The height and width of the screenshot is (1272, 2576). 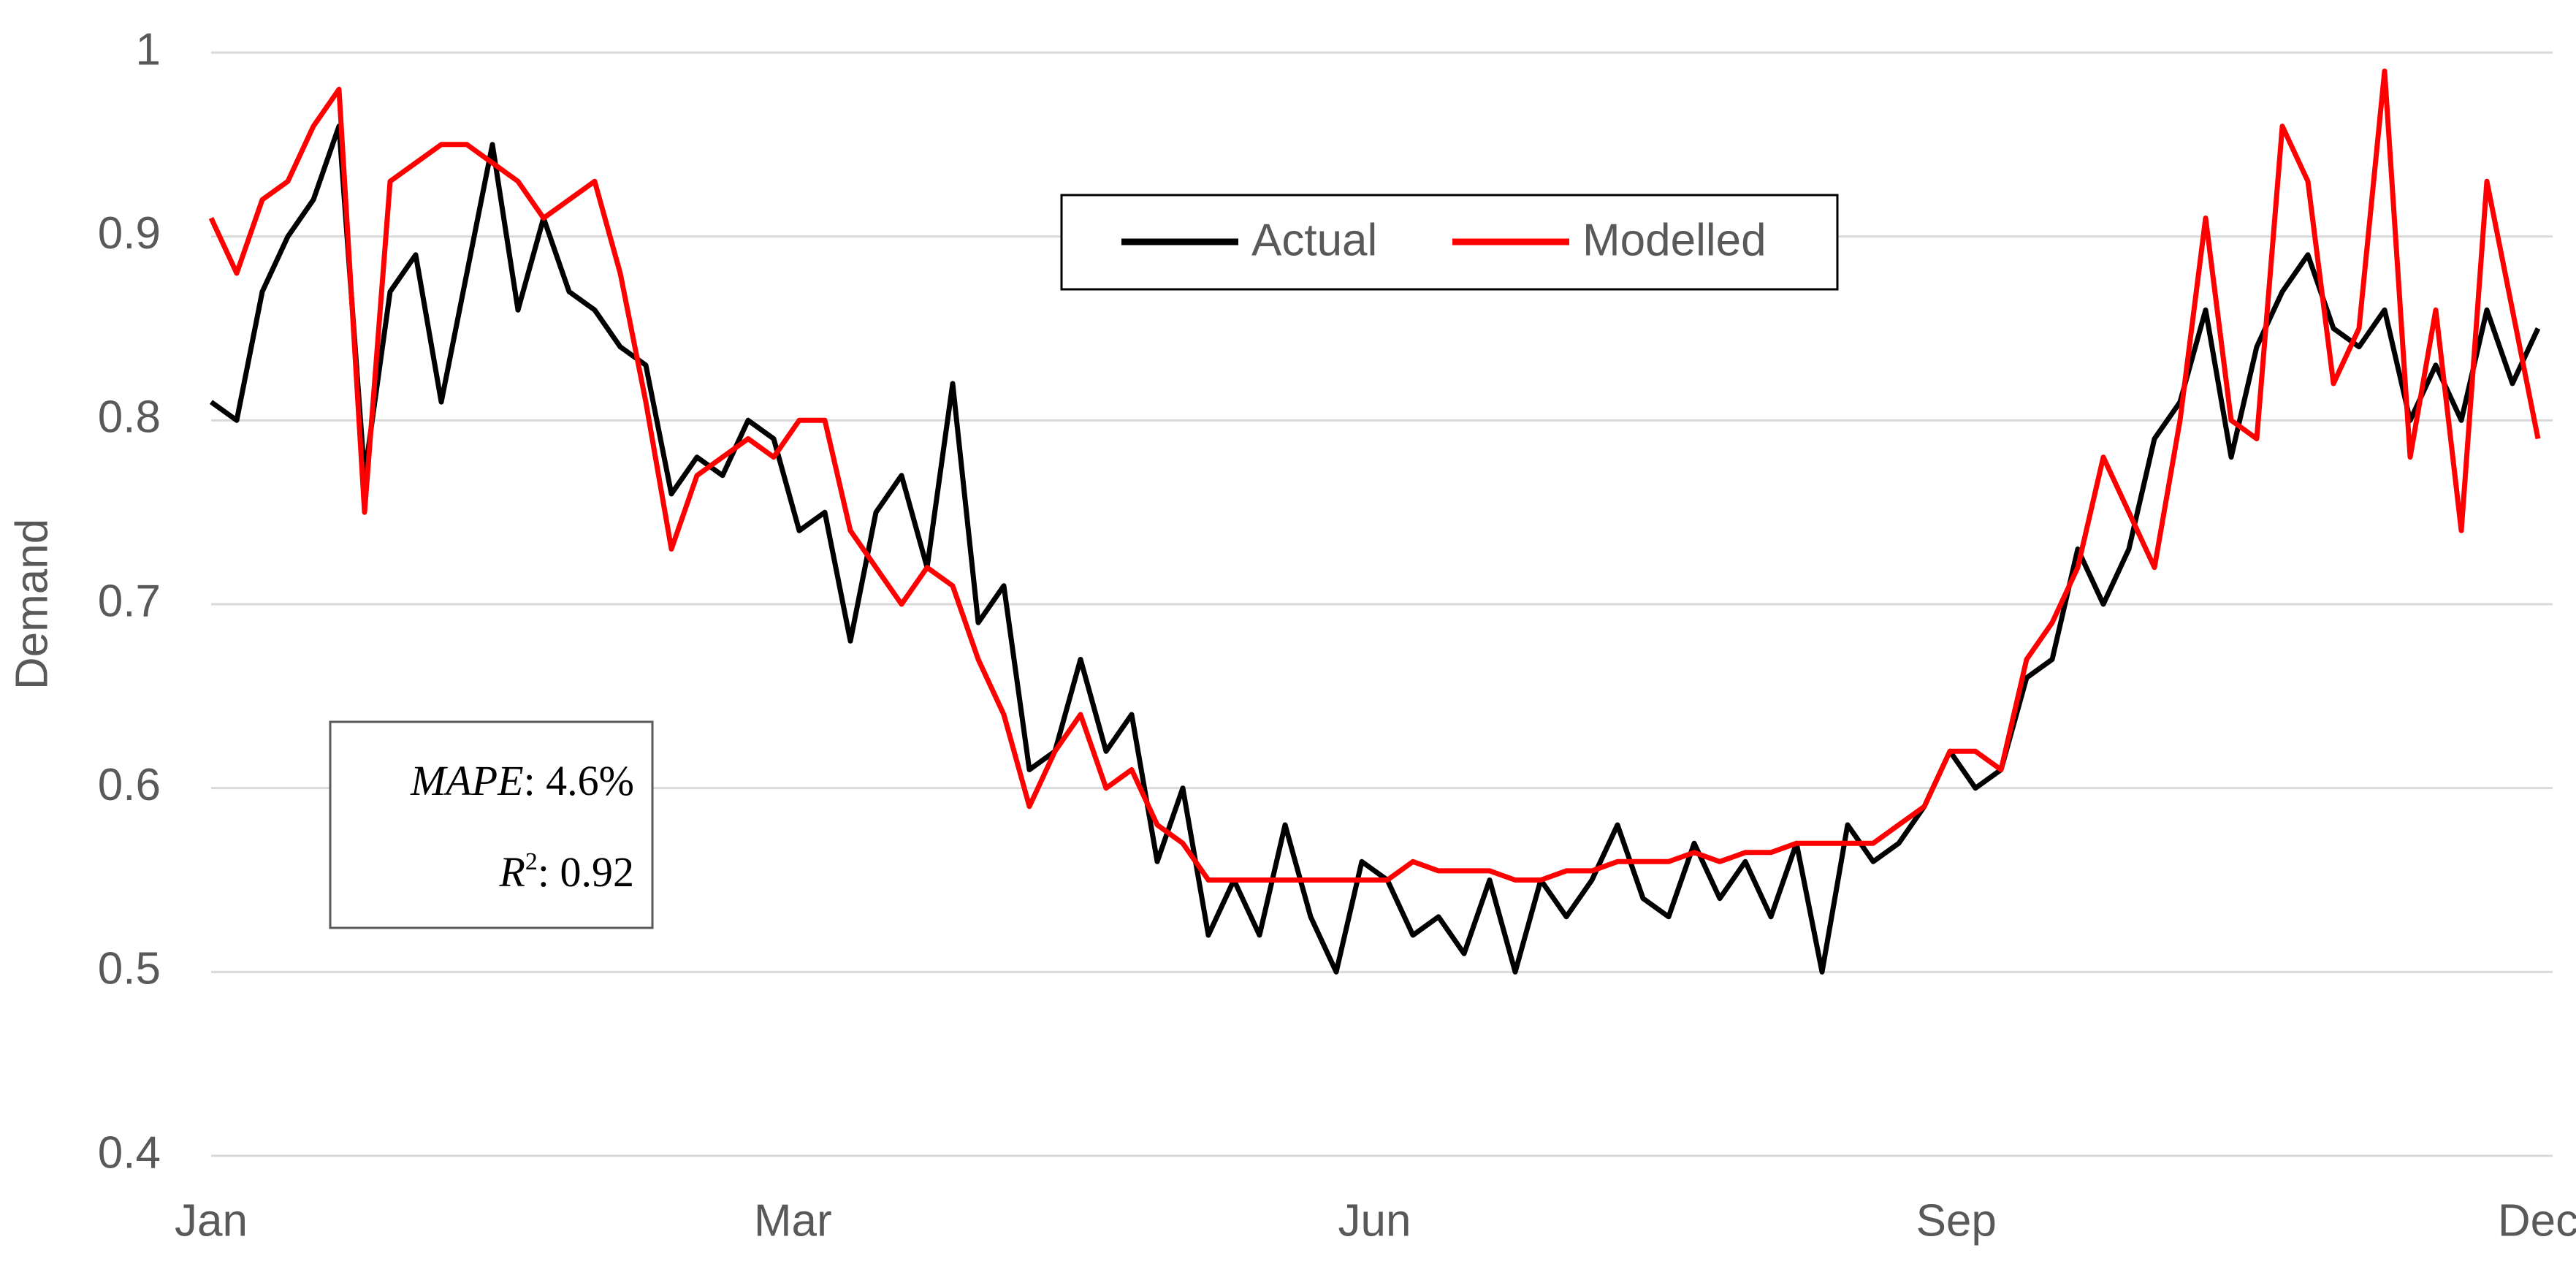 I want to click on annotation-term: R, so click(x=511, y=872).